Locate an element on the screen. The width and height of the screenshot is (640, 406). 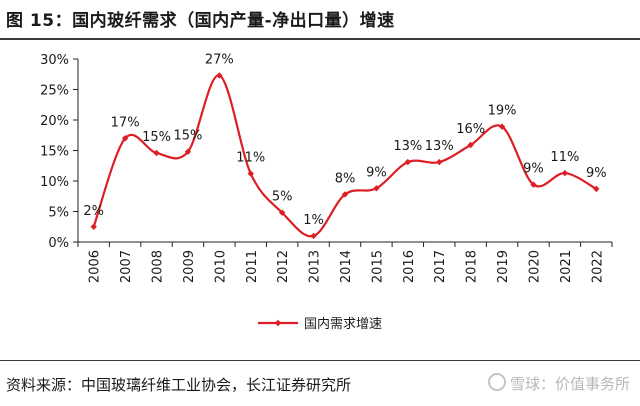
x-tick-label: 2018 is located at coordinates (472, 266).